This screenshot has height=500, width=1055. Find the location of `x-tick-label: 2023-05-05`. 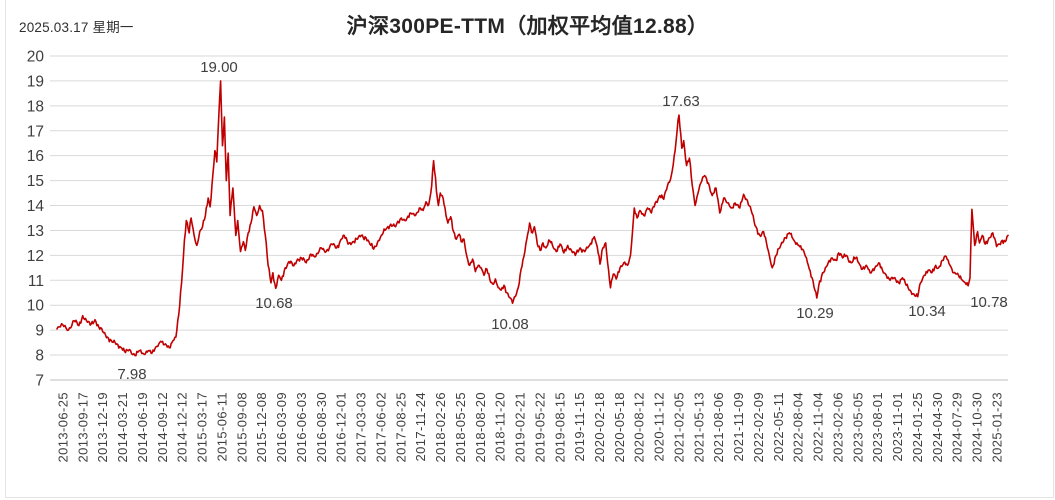

x-tick-label: 2023-05-05 is located at coordinates (857, 427).